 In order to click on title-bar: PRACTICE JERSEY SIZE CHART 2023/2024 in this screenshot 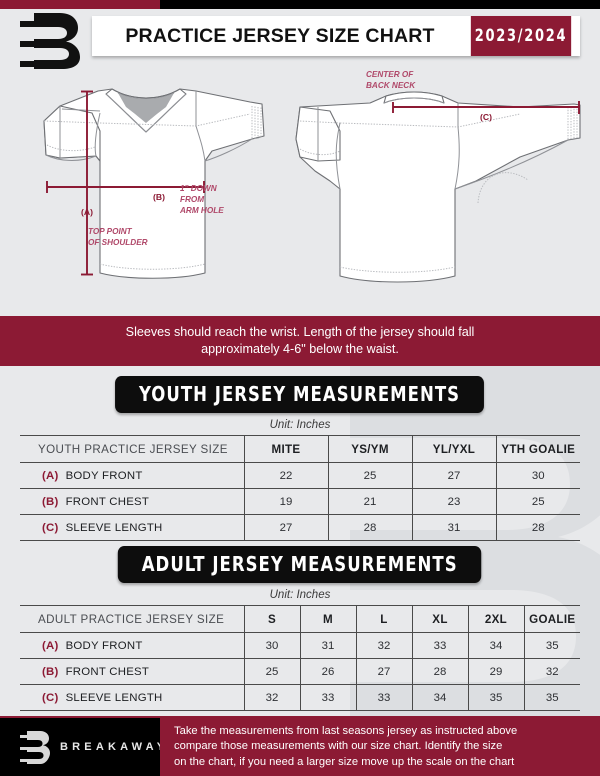, I will do `click(336, 36)`.